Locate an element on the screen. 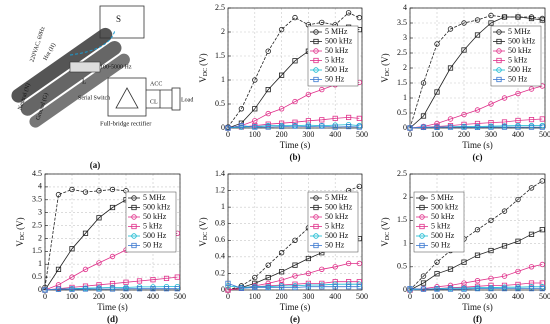 Image resolution: width=550 pixels, height=324 pixels. y-tick-label: 2 is located at coordinates (405, 196).